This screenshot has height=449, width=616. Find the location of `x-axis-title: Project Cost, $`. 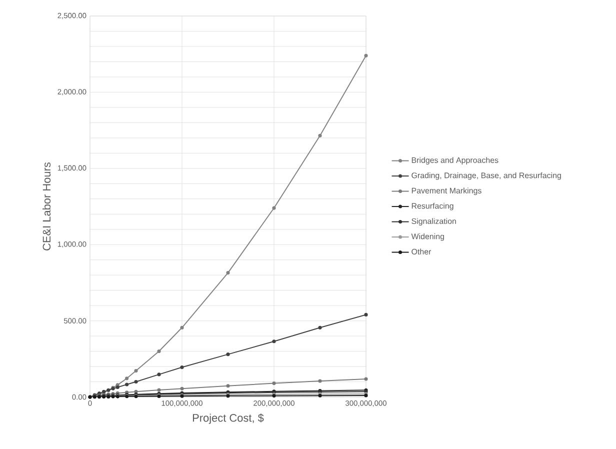

x-axis-title: Project Cost, $ is located at coordinates (228, 419).